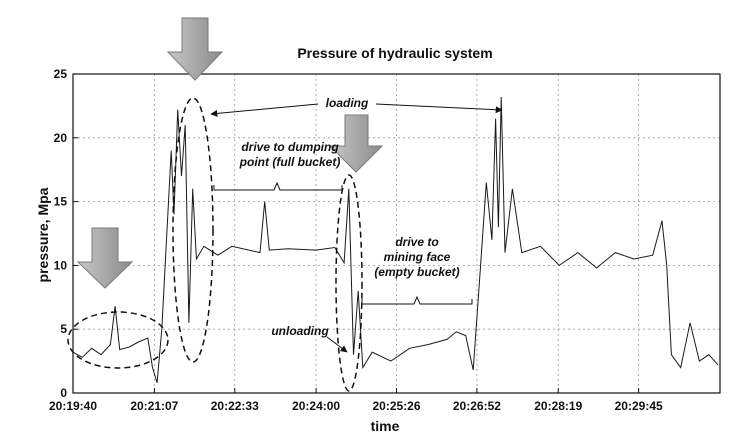 Image resolution: width=735 pixels, height=441 pixels. I want to click on big-down-arrow-loading, so click(195, 49).